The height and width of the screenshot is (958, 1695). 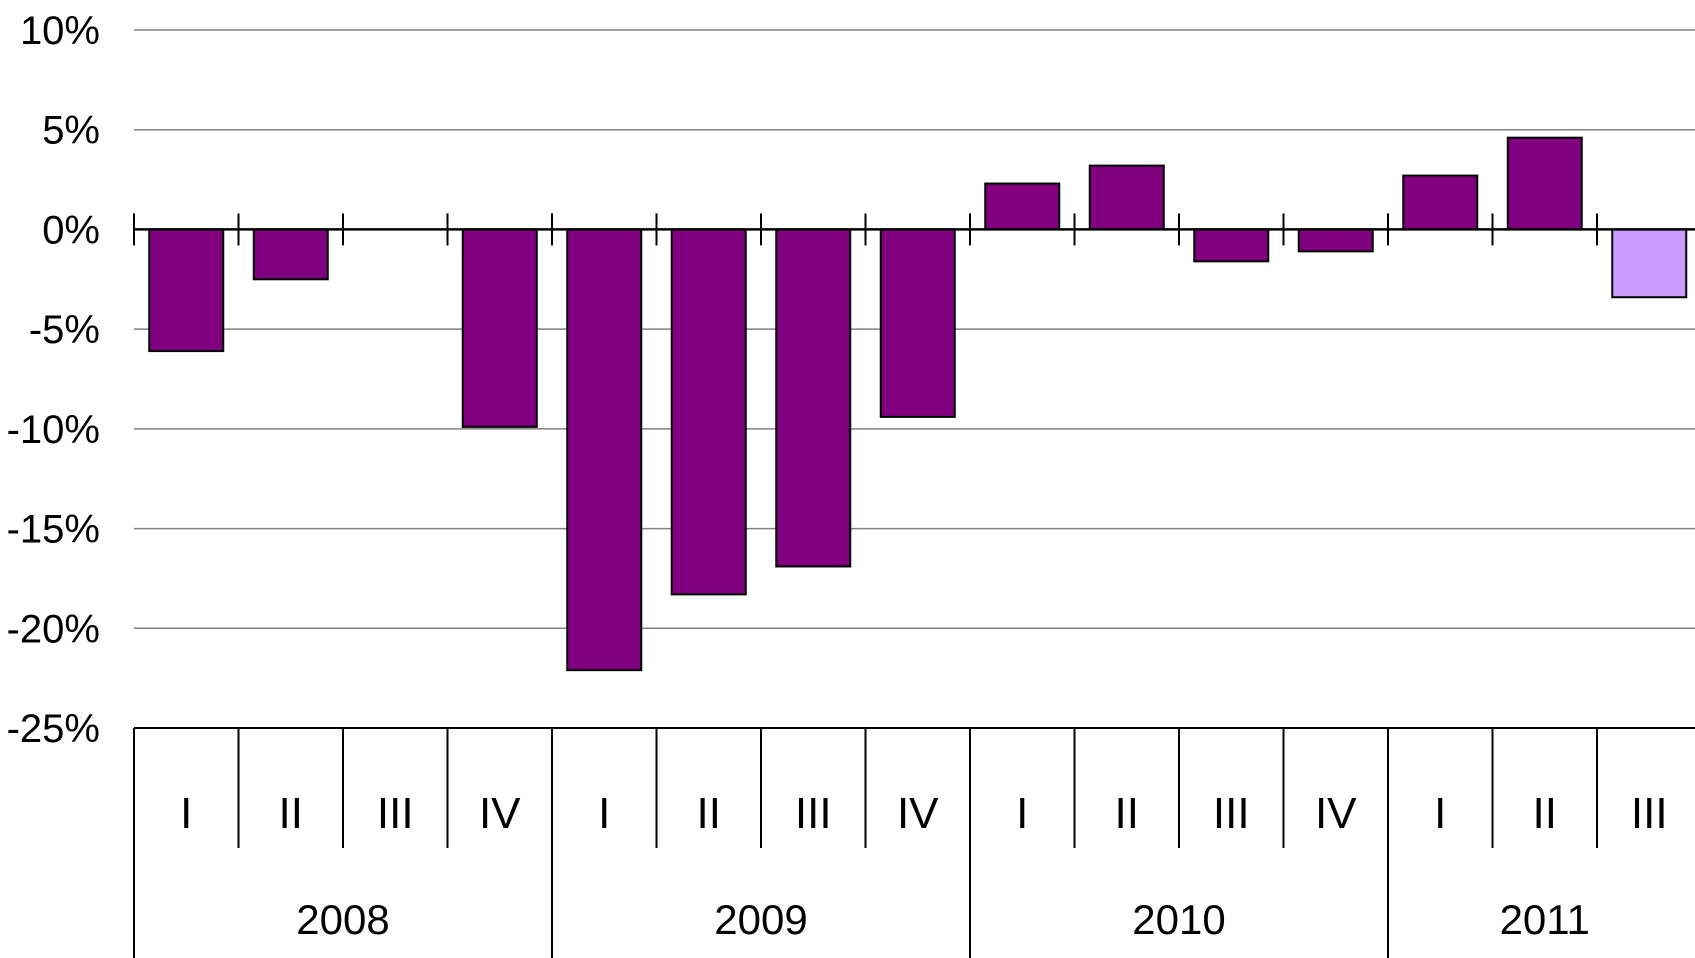 I want to click on year-label: 2009, so click(x=760, y=919).